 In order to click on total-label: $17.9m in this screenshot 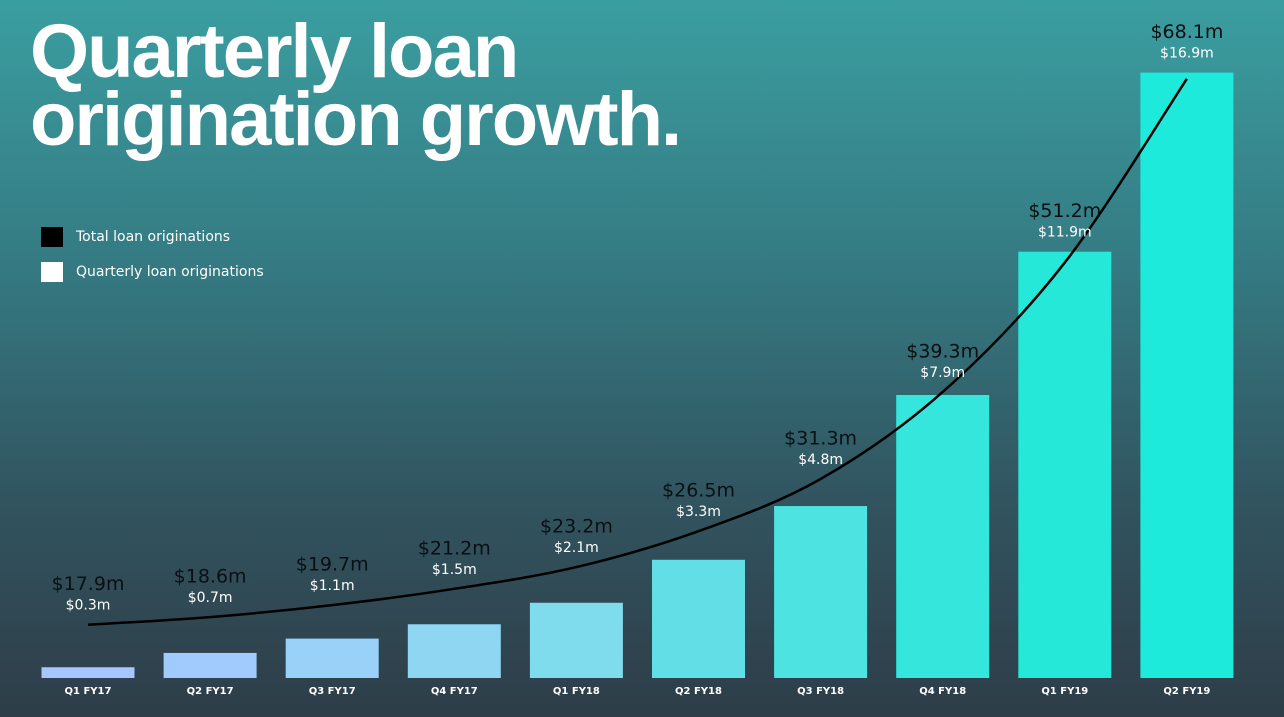, I will do `click(88, 584)`.